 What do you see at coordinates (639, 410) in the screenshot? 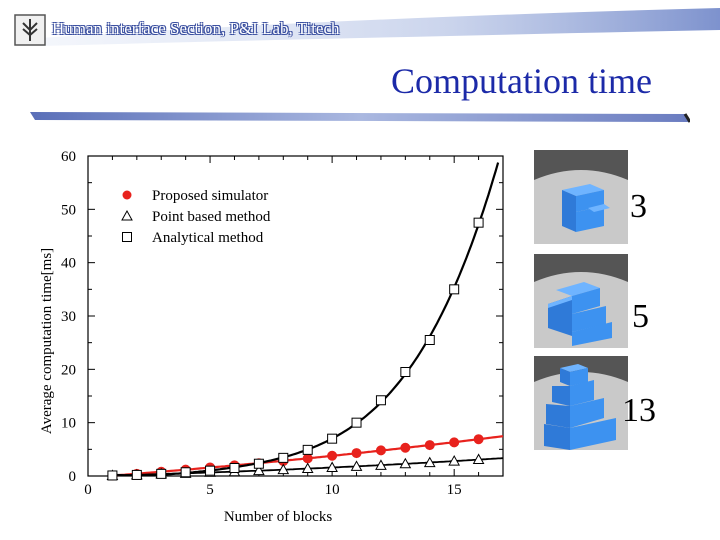
I see `thumbnail-label-13: 13` at bounding box center [639, 410].